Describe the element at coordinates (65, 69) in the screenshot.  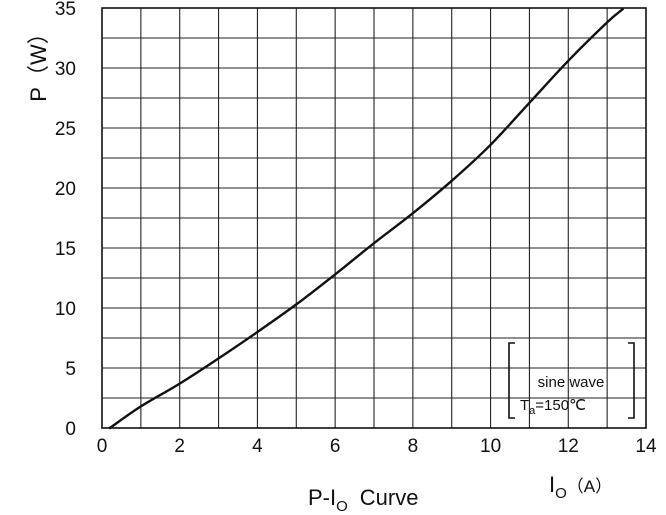
I see `y-tick-label: 30` at that location.